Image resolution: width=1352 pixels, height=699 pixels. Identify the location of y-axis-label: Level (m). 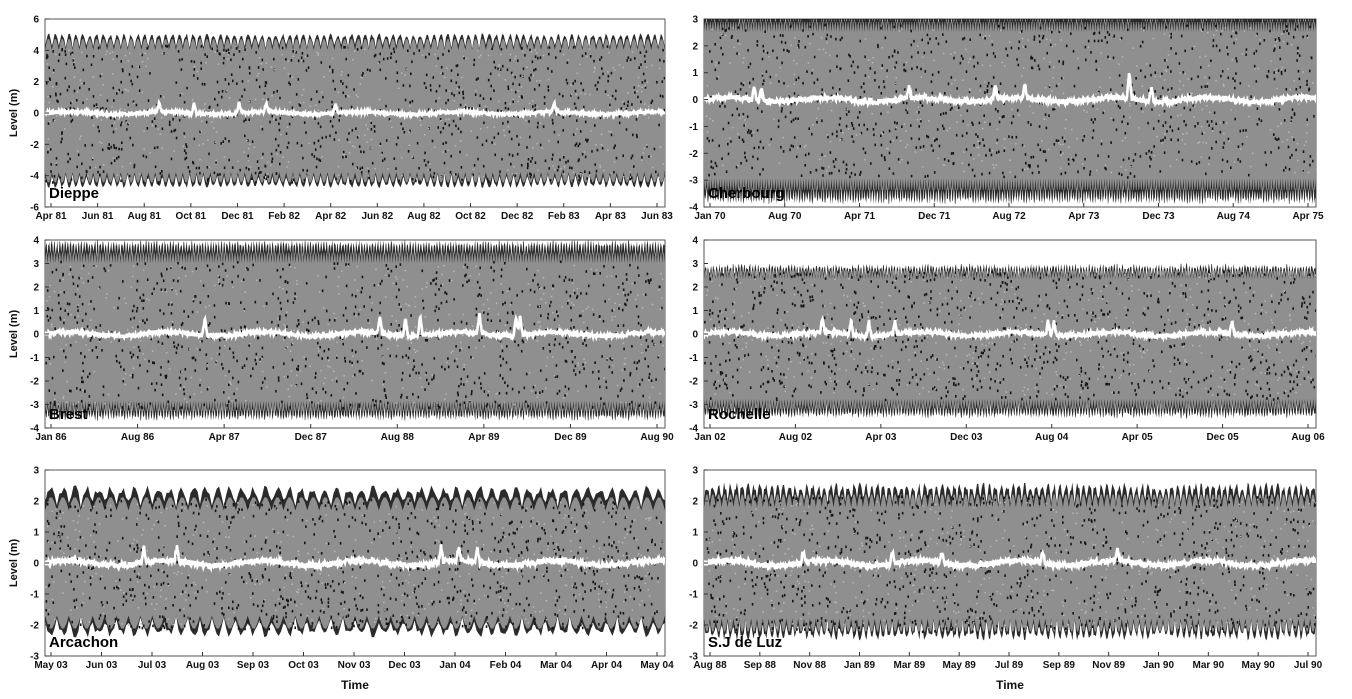
(14, 563).